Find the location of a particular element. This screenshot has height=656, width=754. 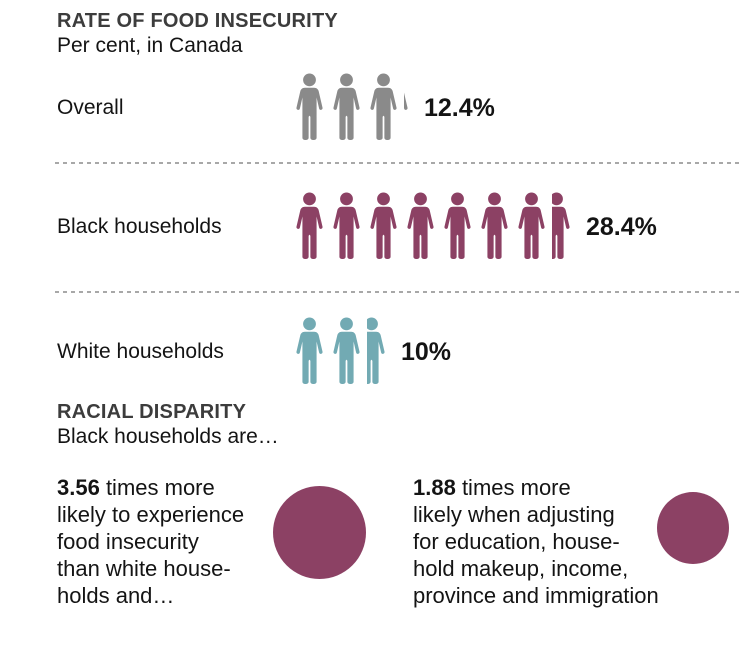

row-value: 12.4% is located at coordinates (459, 107).